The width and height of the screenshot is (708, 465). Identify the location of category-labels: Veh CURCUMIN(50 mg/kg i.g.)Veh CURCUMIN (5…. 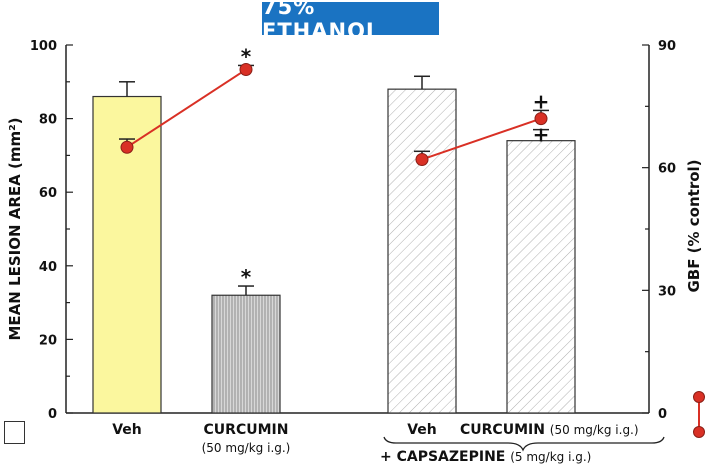
(388, 438).